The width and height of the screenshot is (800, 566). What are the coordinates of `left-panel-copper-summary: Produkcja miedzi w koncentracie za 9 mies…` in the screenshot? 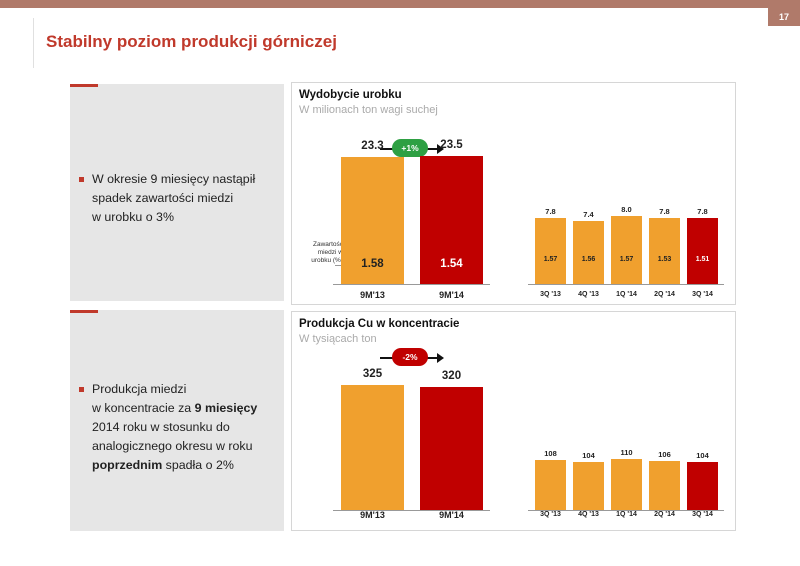 It's located at (177, 420).